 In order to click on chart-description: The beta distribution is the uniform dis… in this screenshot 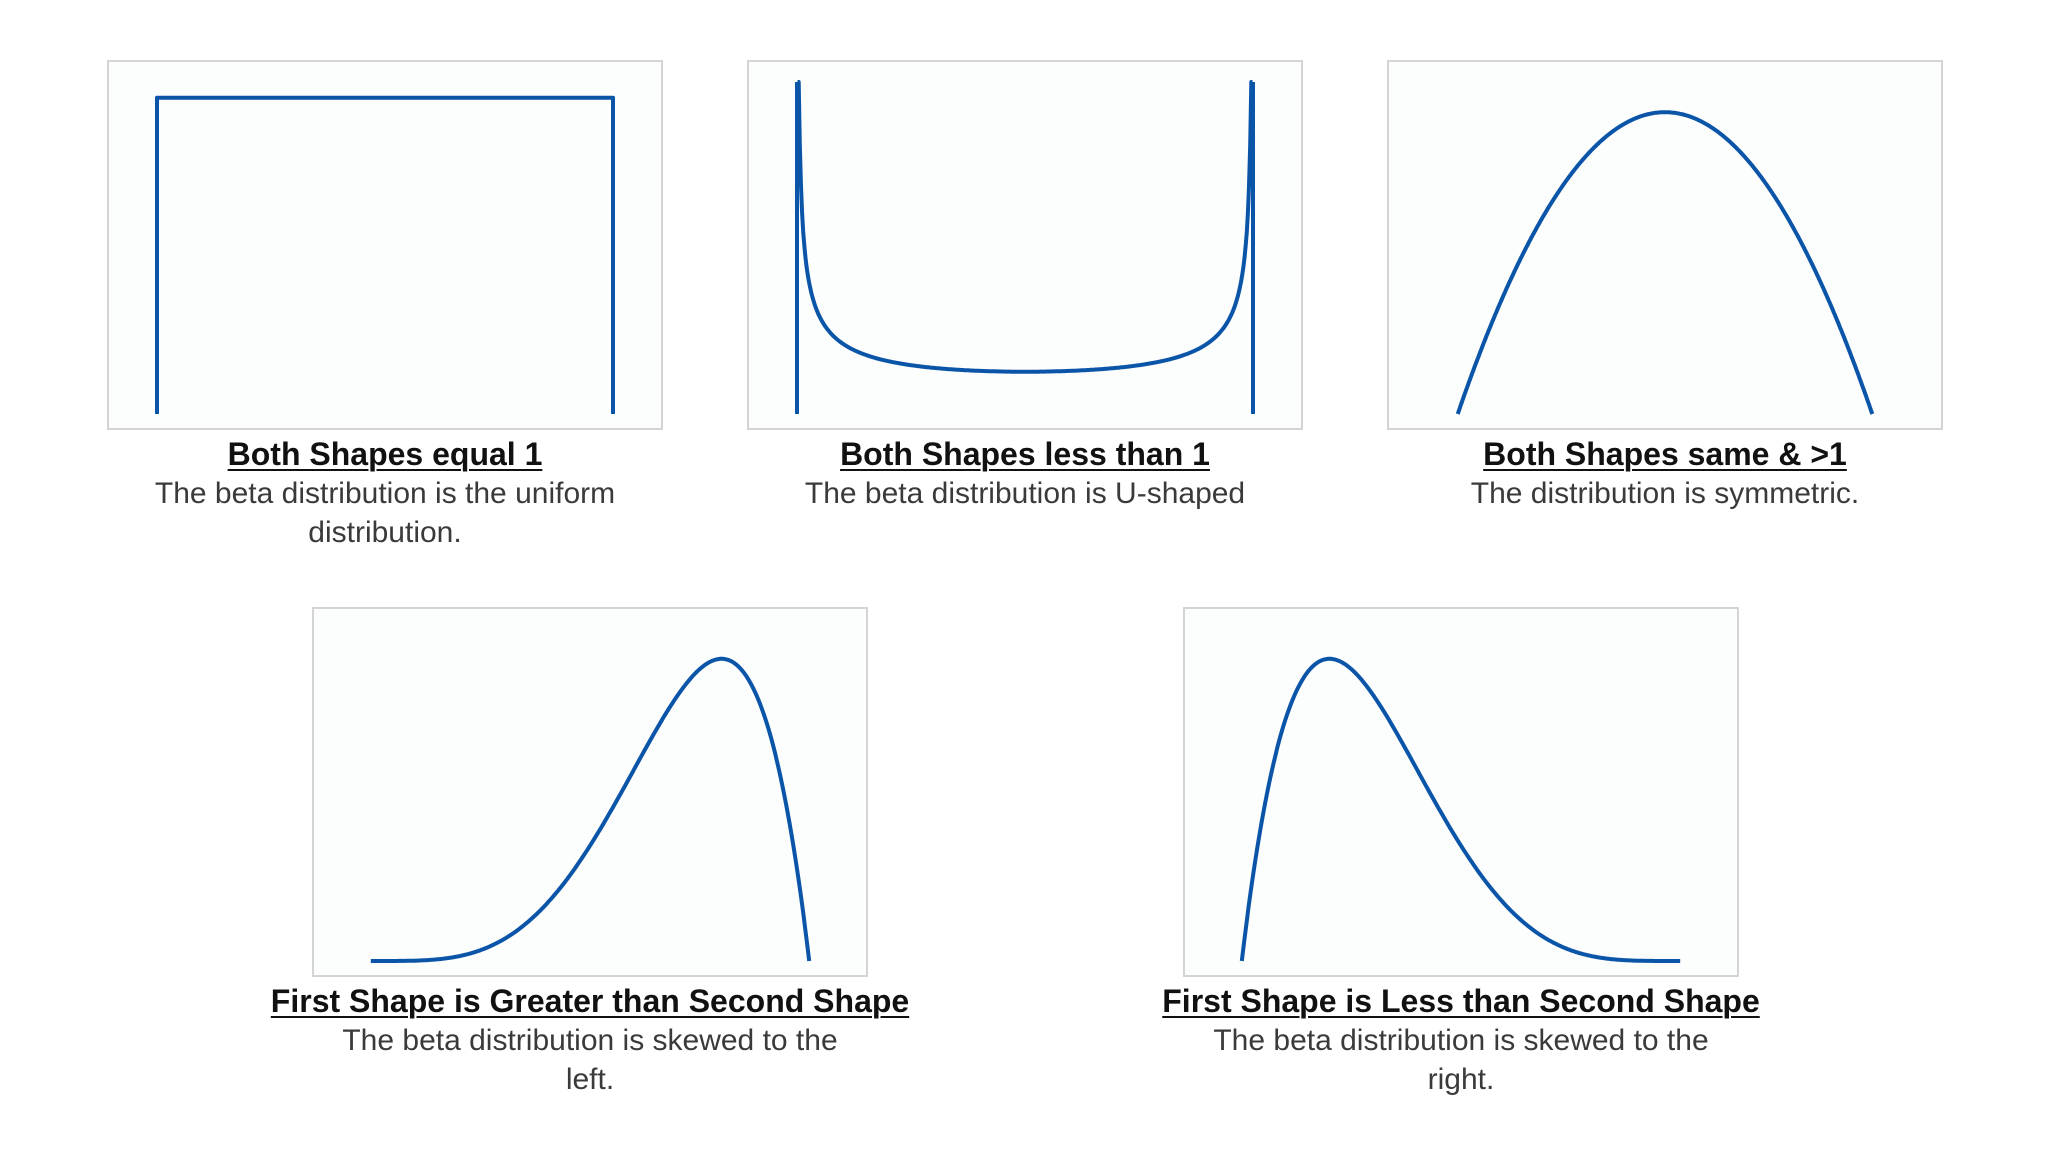, I will do `click(385, 513)`.